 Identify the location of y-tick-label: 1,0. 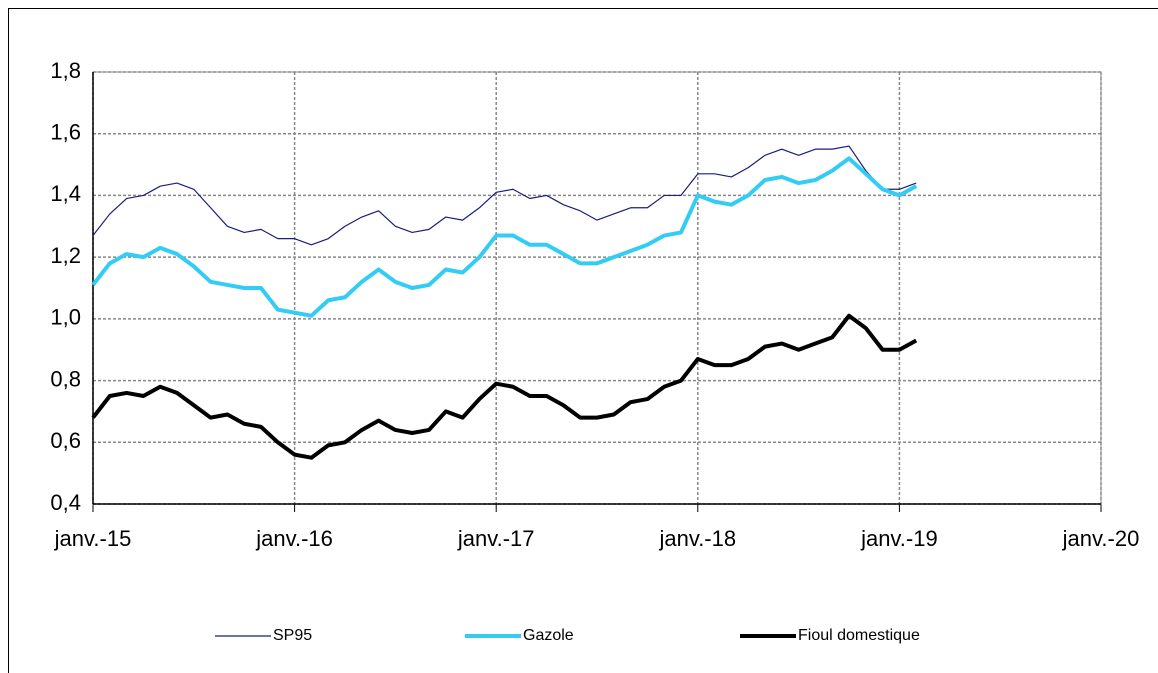
(65, 317).